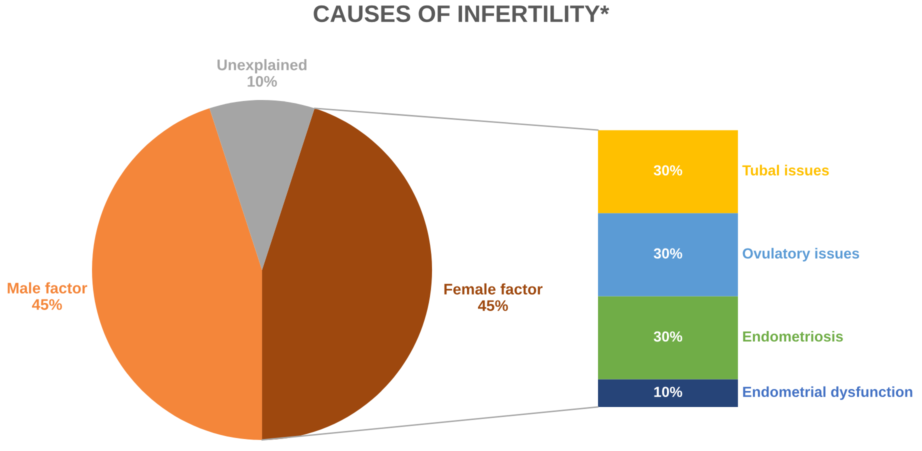  I want to click on slice-label: Male factor, so click(48, 288).